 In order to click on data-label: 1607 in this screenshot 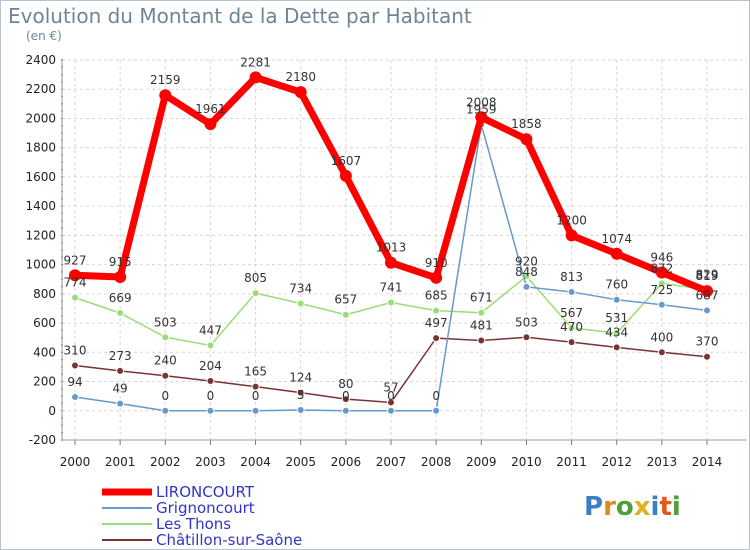, I will do `click(346, 161)`.